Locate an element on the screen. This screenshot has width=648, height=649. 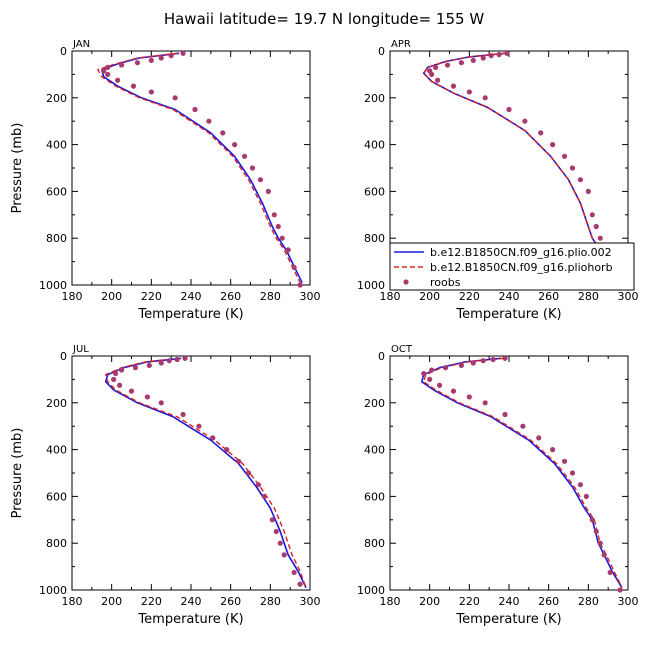
y-axis-label: Pressure (mb) is located at coordinates (17, 473).